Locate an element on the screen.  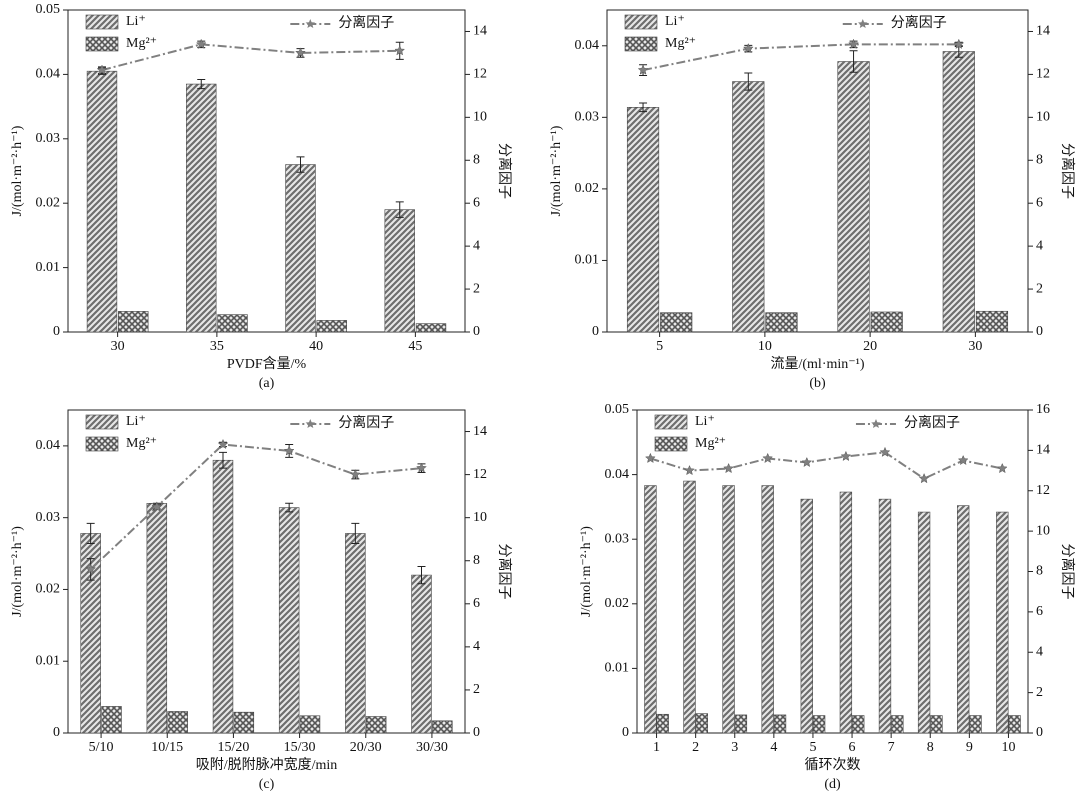
y2-tick-label: 16 is located at coordinates (1043, 409).